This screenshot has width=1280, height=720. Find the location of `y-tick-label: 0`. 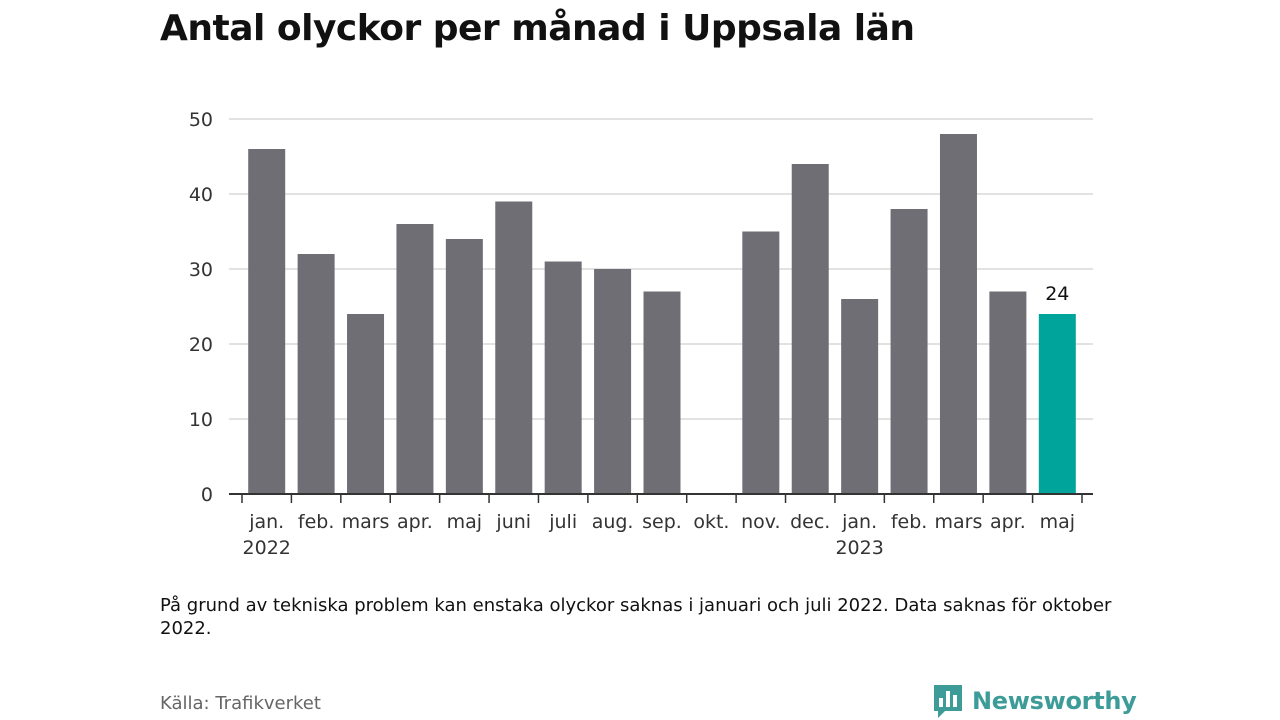

y-tick-label: 0 is located at coordinates (207, 495).